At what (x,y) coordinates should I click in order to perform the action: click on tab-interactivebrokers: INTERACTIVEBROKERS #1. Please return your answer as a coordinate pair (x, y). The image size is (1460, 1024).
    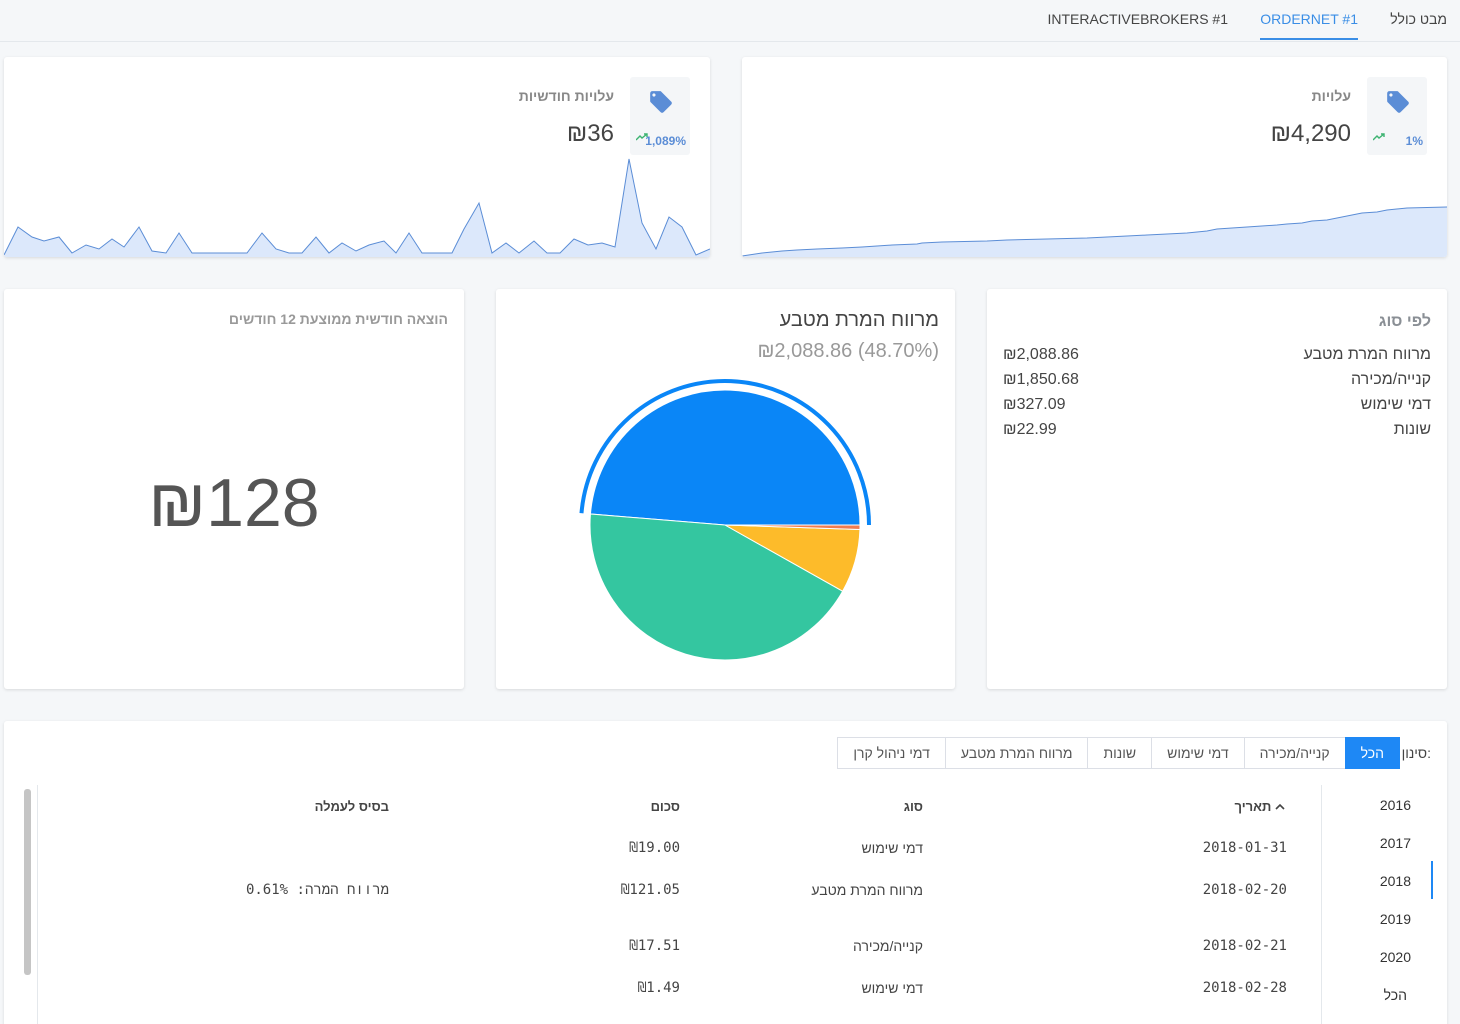
    Looking at the image, I should click on (1138, 19).